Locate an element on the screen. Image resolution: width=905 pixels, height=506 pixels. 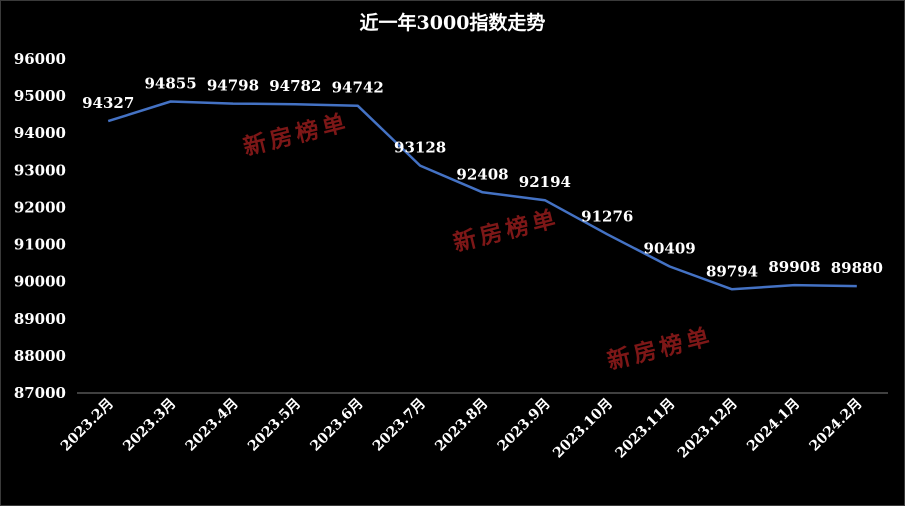
y-tick-label: 90000 is located at coordinates (40, 282).